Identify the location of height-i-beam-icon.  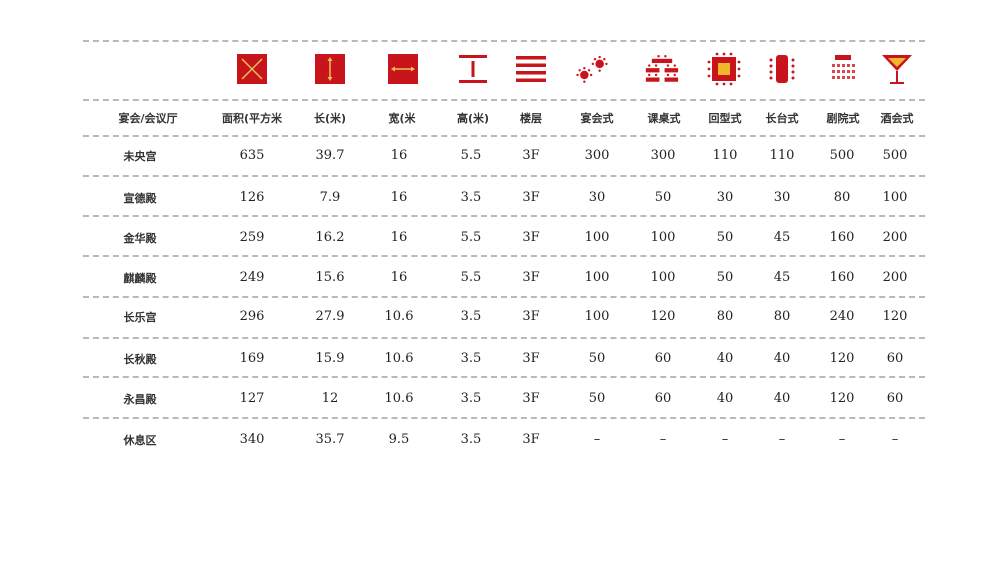
(473, 69).